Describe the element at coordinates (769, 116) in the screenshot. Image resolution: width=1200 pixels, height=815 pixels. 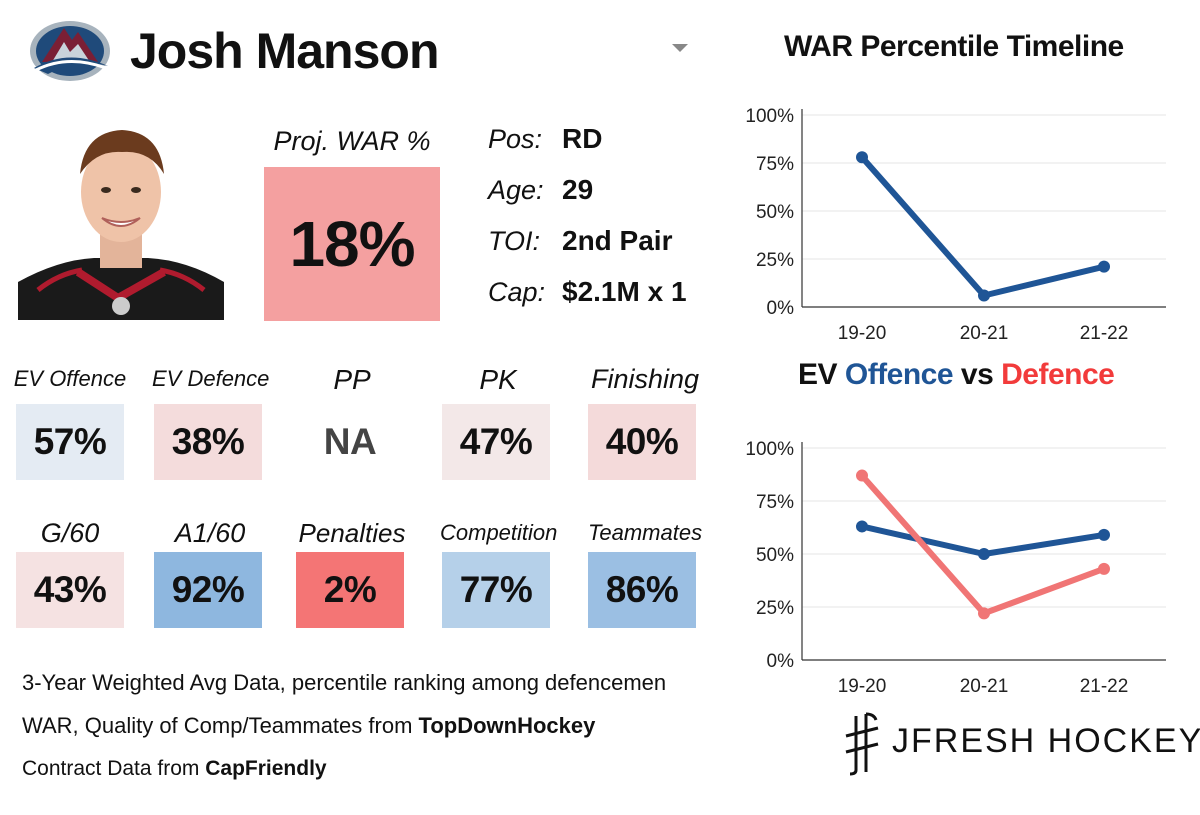
I see `war-chart-ytick-label: 100%` at that location.